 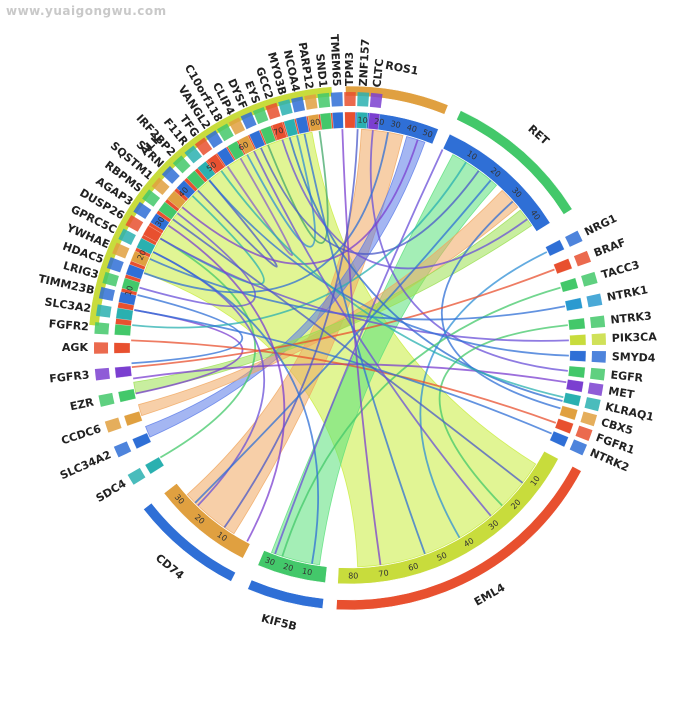 What do you see at coordinates (448, 517) in the screenshot?
I see `segment-eml4` at bounding box center [448, 517].